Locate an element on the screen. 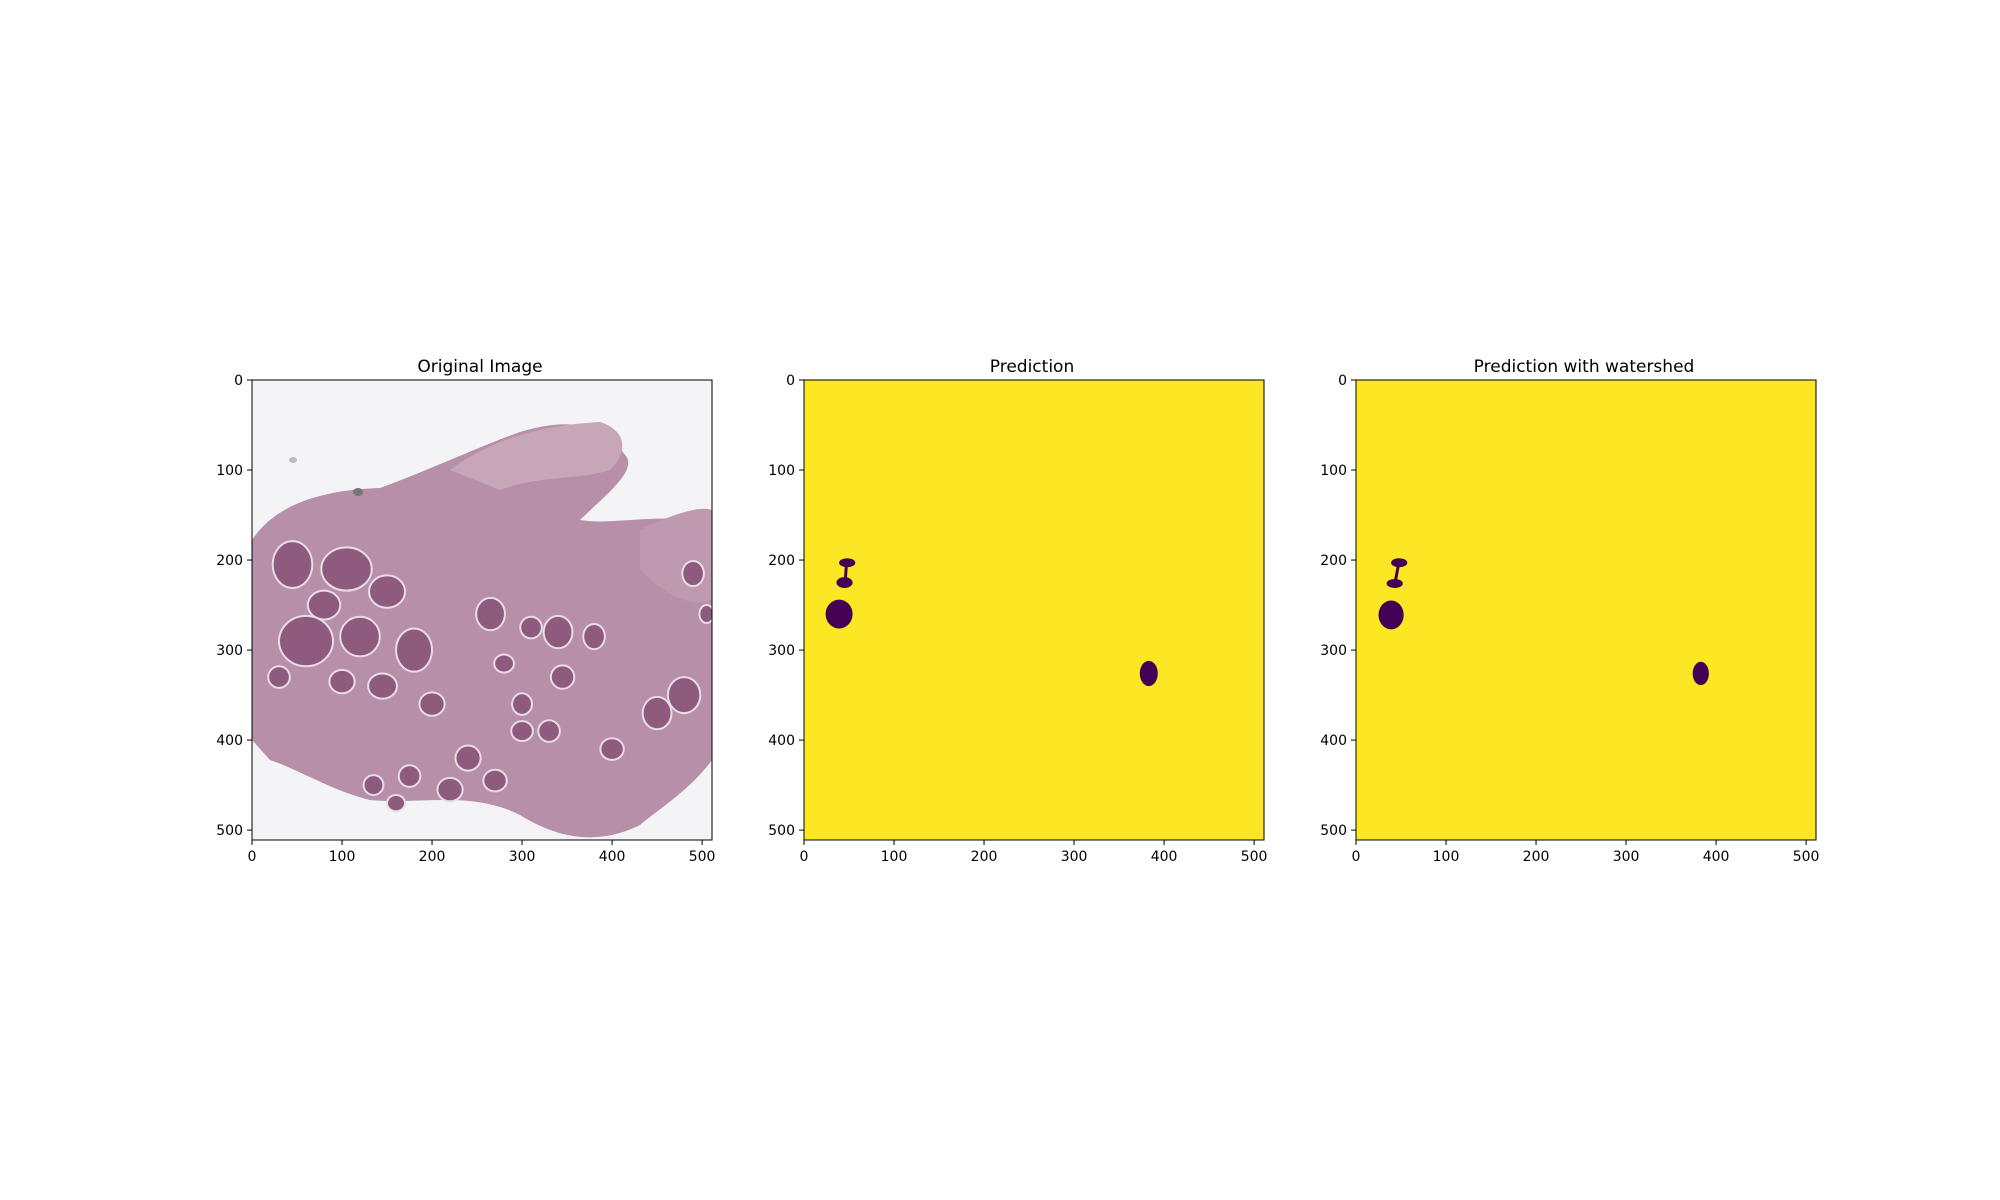 This screenshot has width=2000, height=1200. panel-title: Prediction is located at coordinates (1032, 367).